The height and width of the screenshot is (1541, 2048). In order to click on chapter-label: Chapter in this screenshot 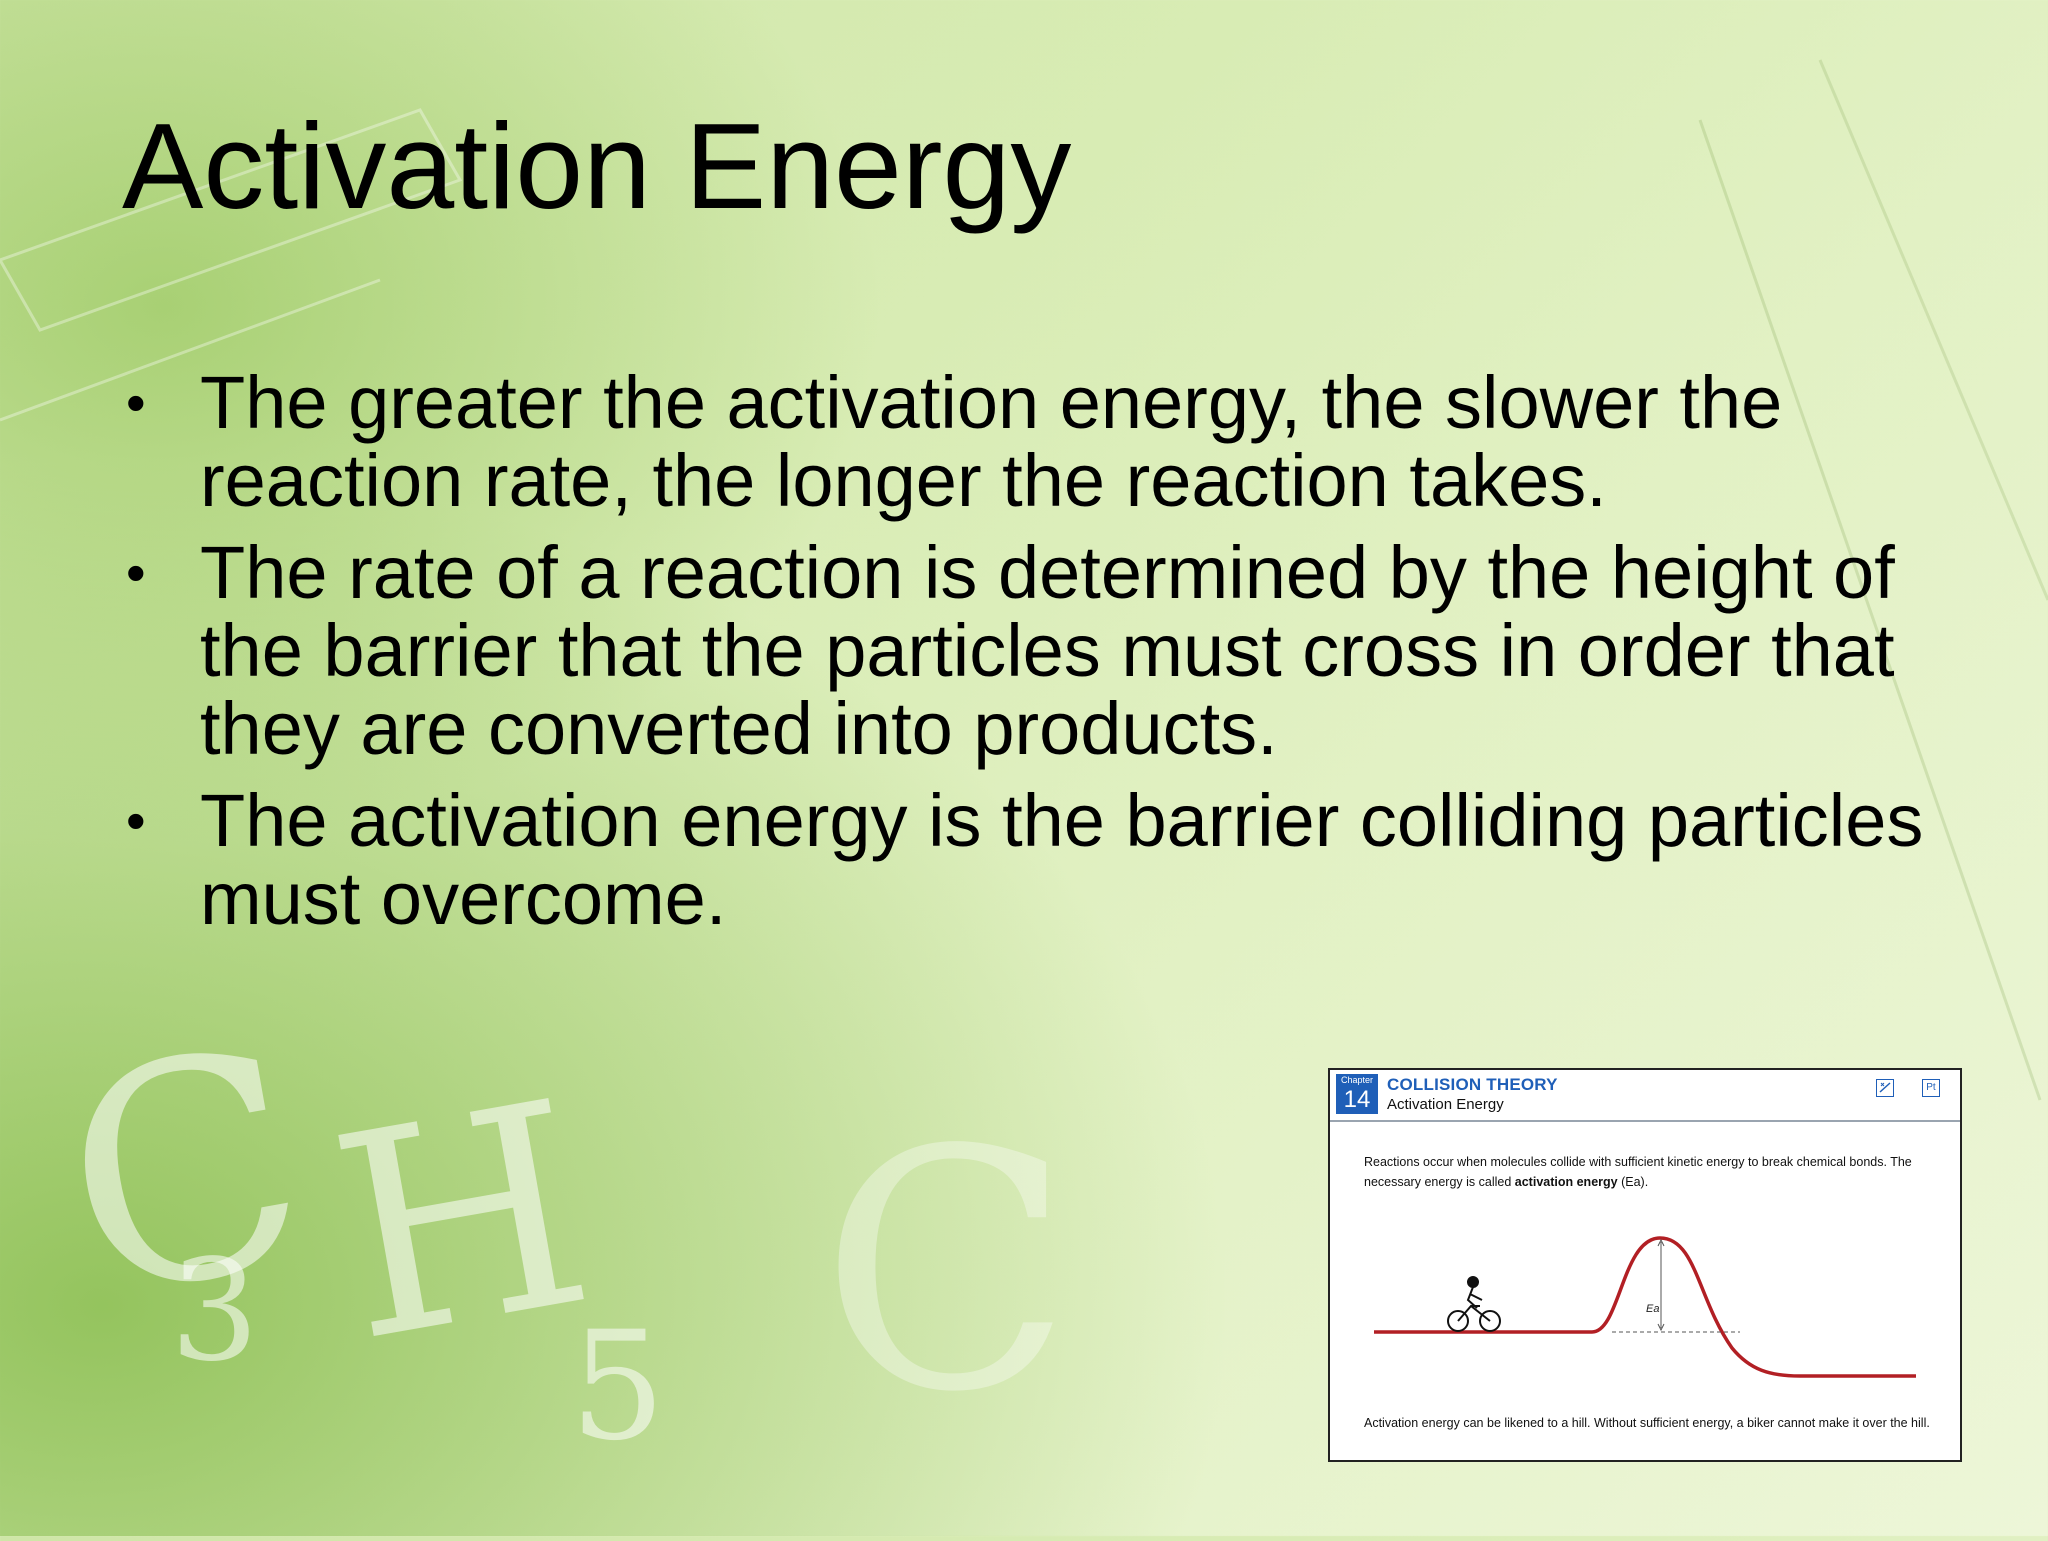, I will do `click(1357, 1080)`.